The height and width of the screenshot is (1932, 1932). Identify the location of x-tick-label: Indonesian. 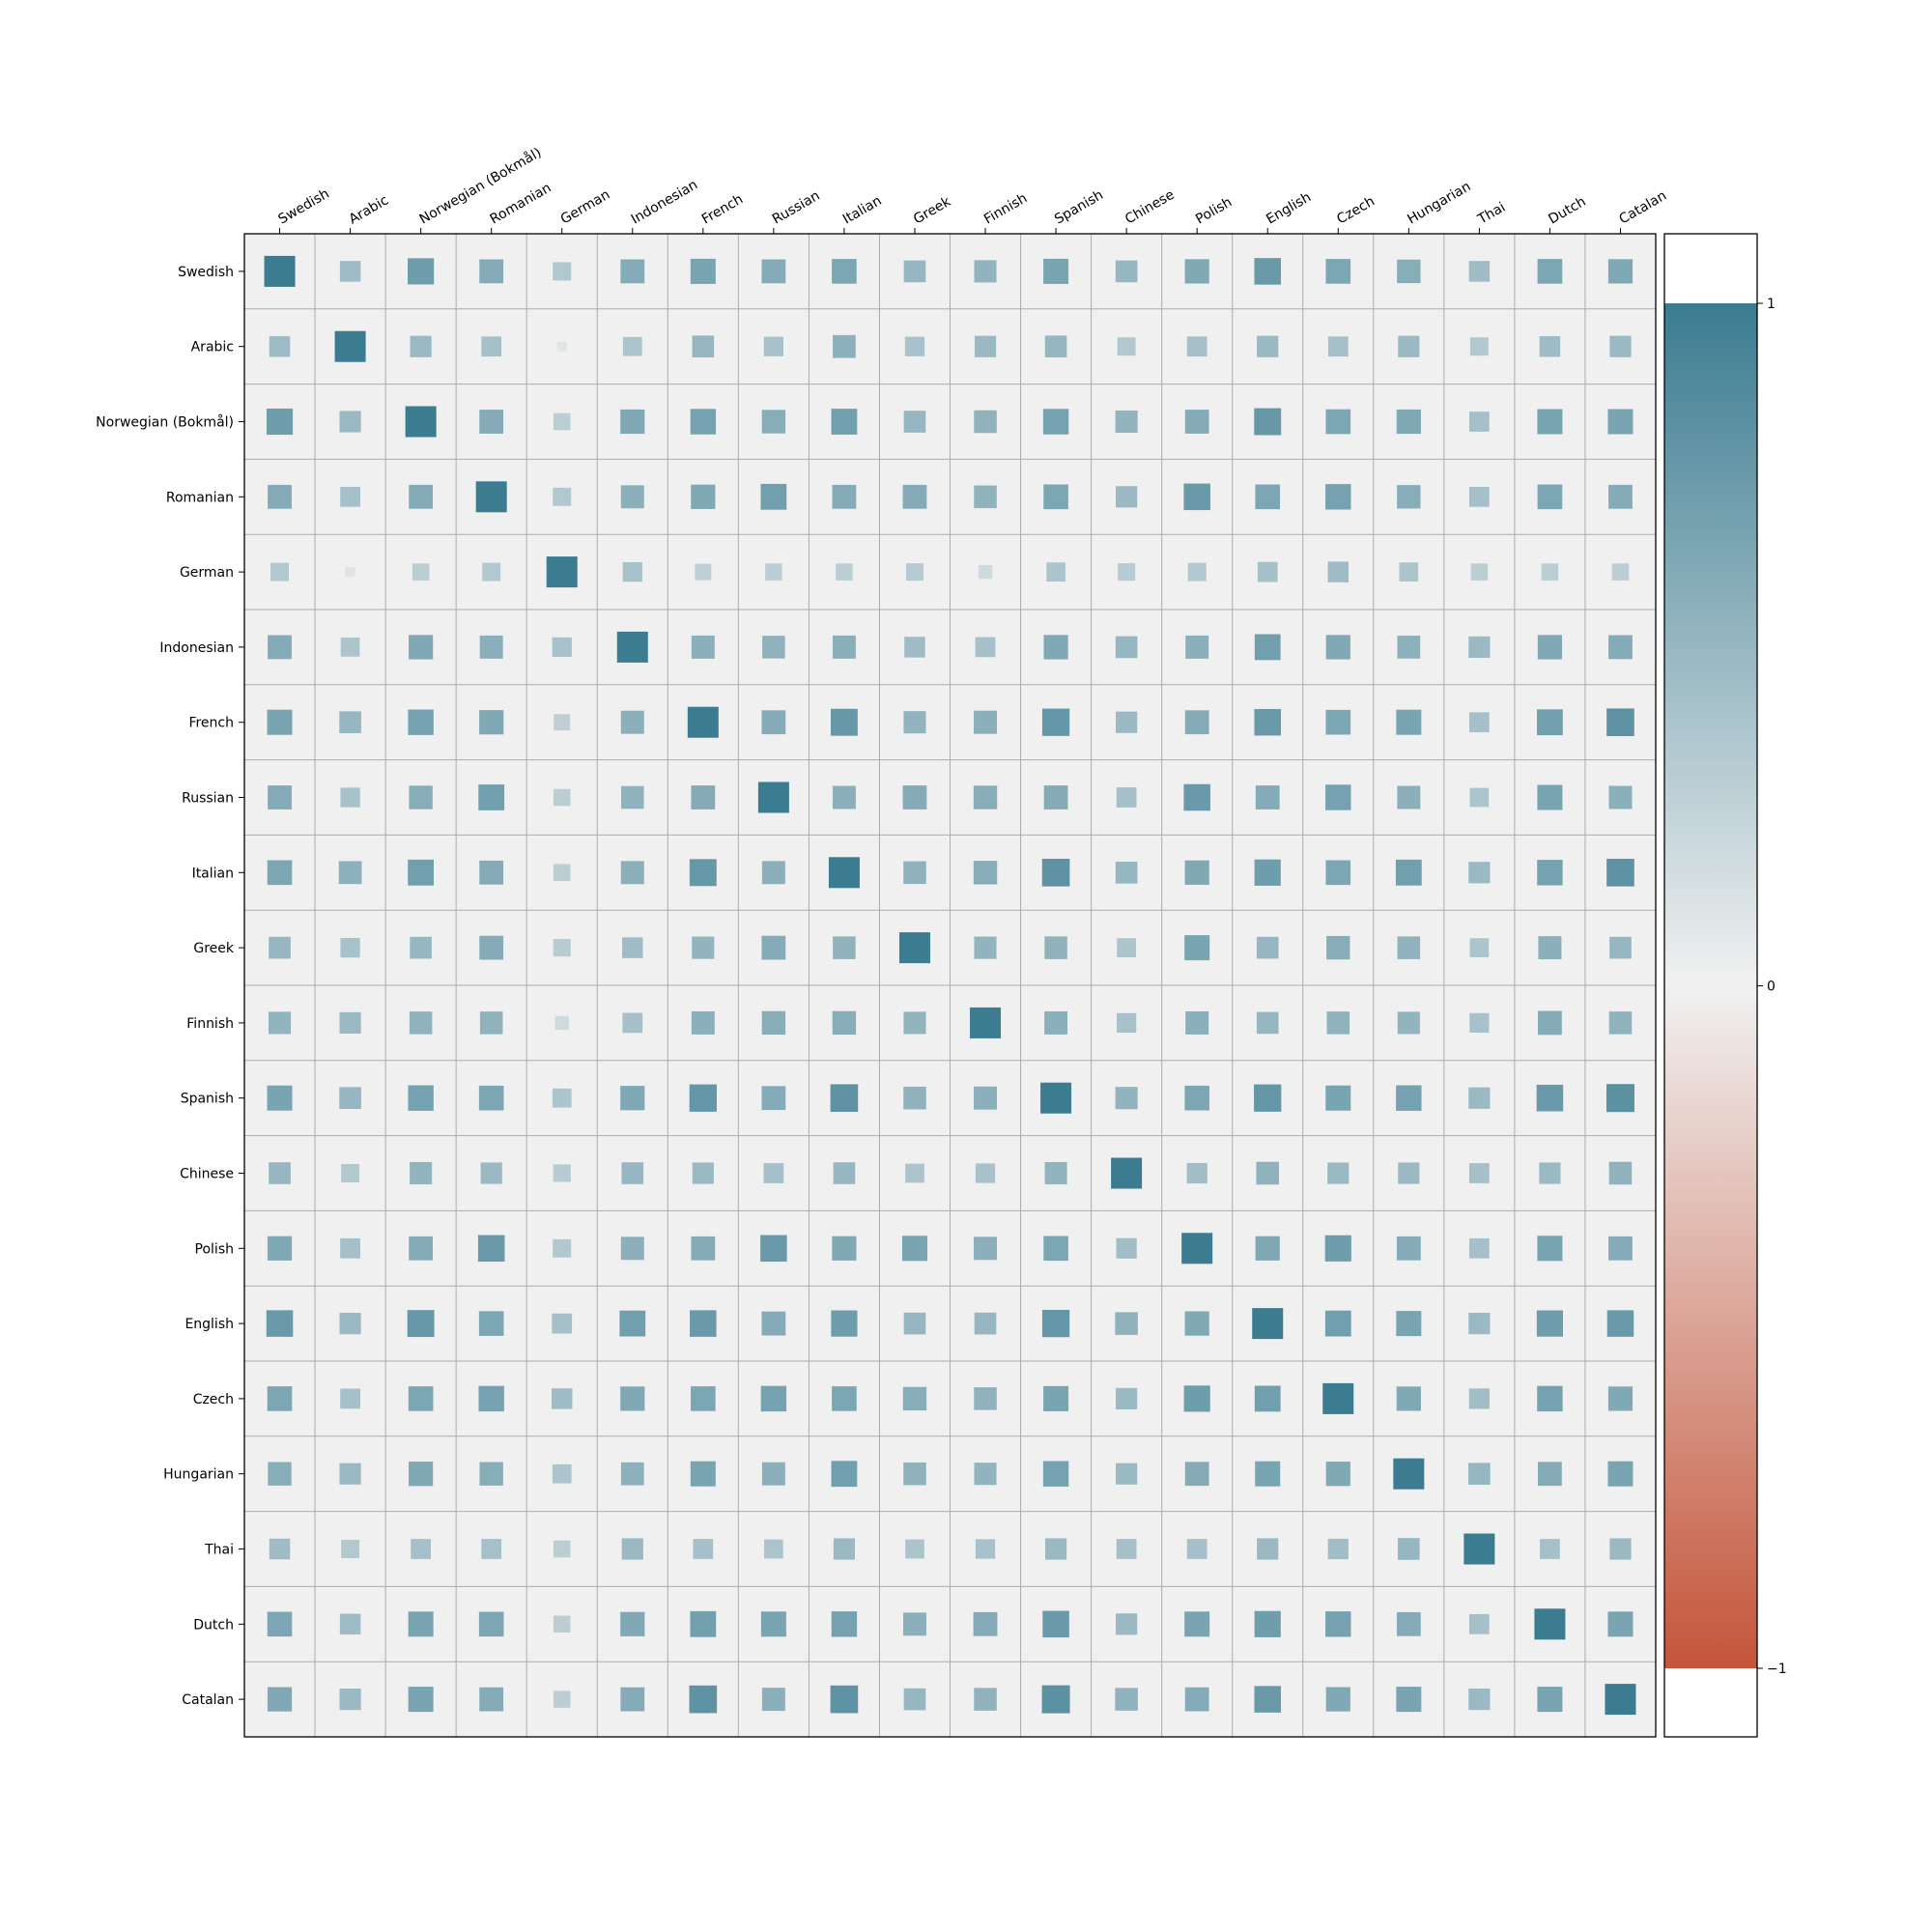
(664, 202).